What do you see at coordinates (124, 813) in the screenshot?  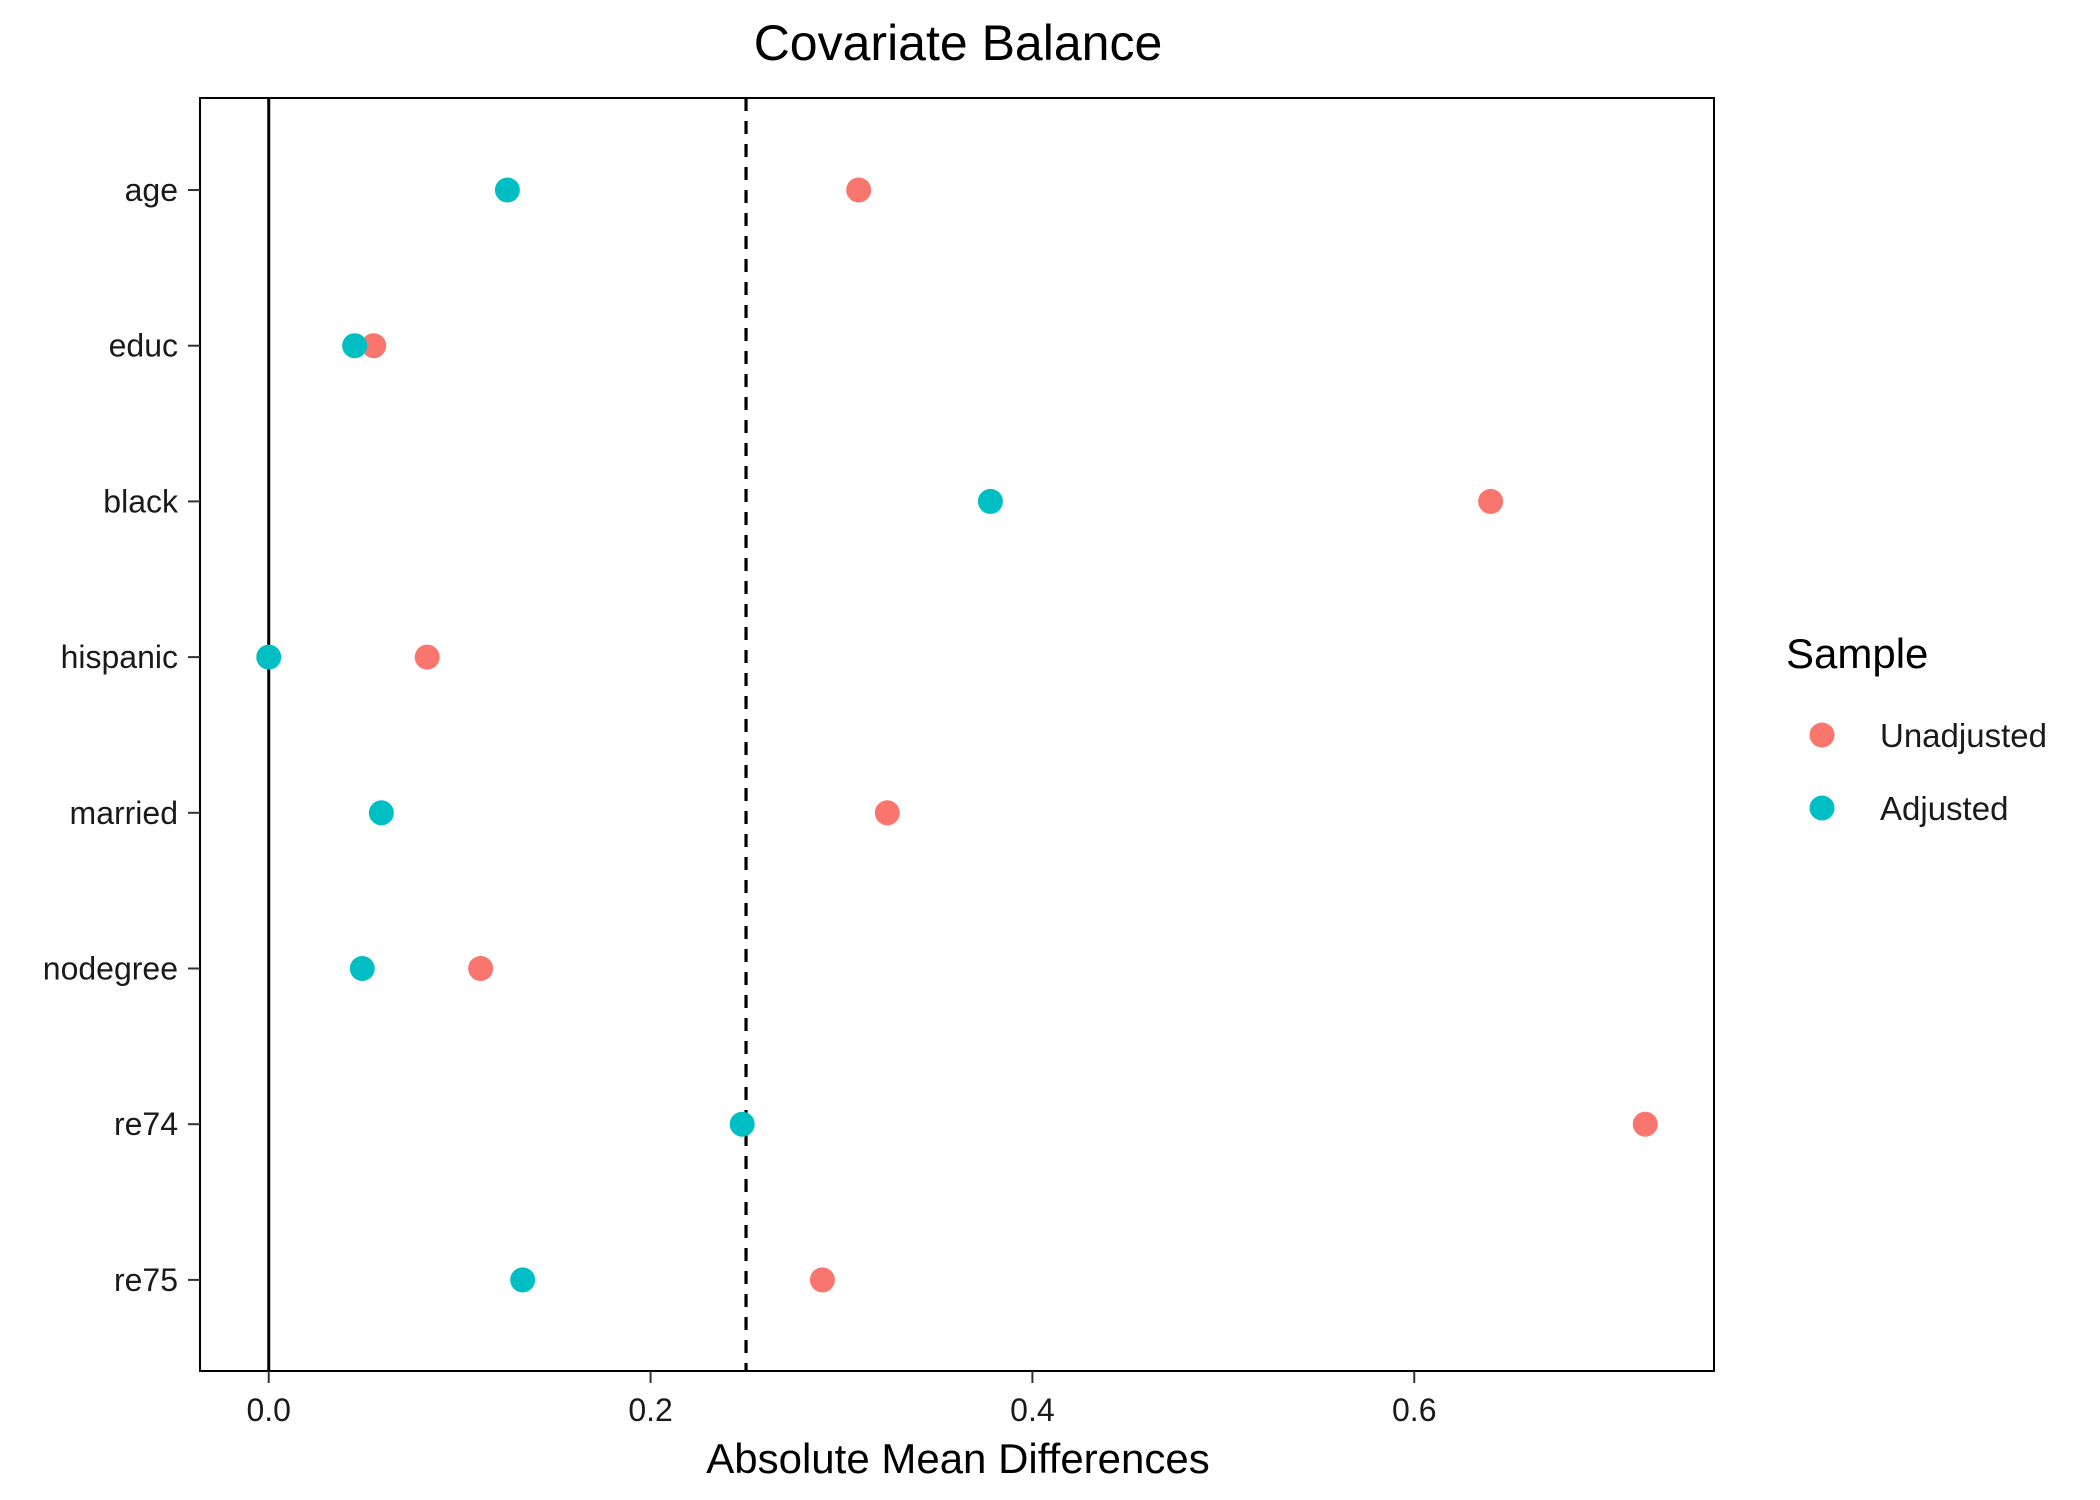 I see `y-tick-label: married` at bounding box center [124, 813].